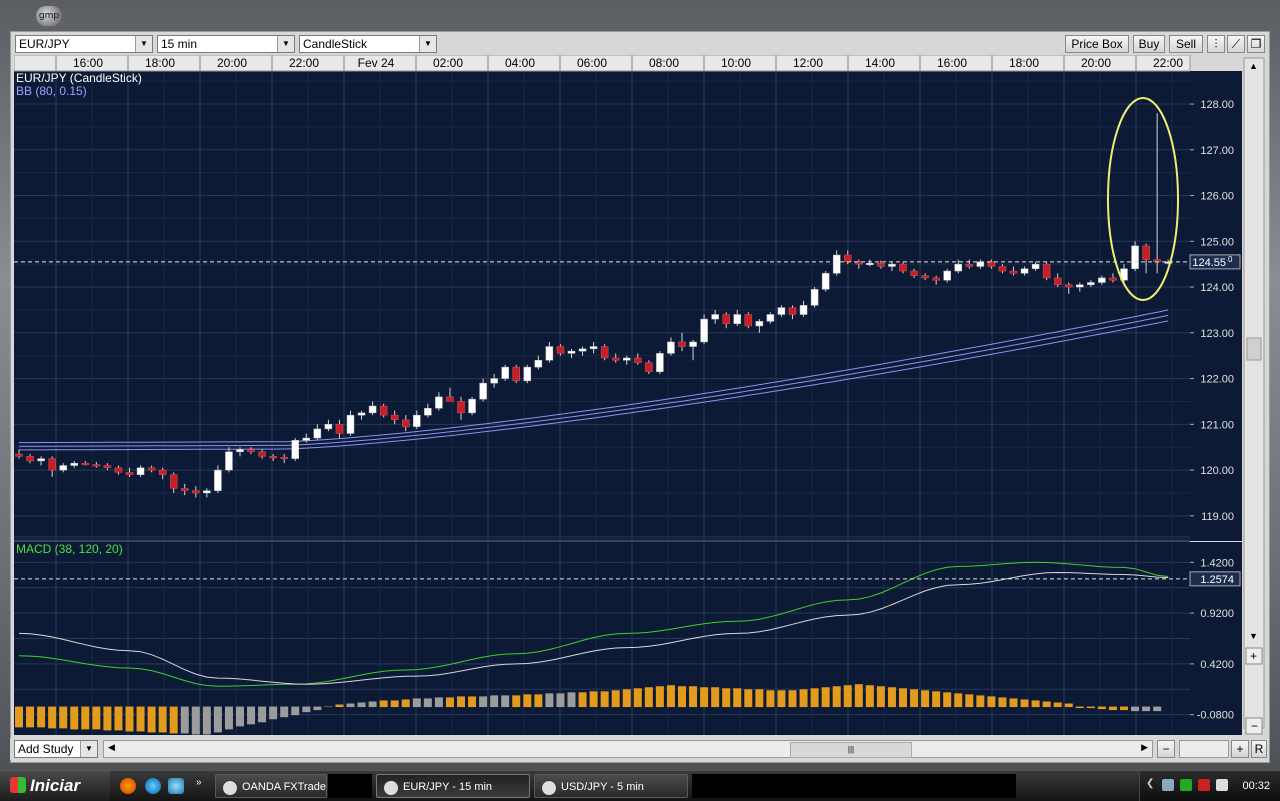 The width and height of the screenshot is (1280, 801). Describe the element at coordinates (271, 786) in the screenshot. I see `task-oanda: OANDA FXTrade` at that location.